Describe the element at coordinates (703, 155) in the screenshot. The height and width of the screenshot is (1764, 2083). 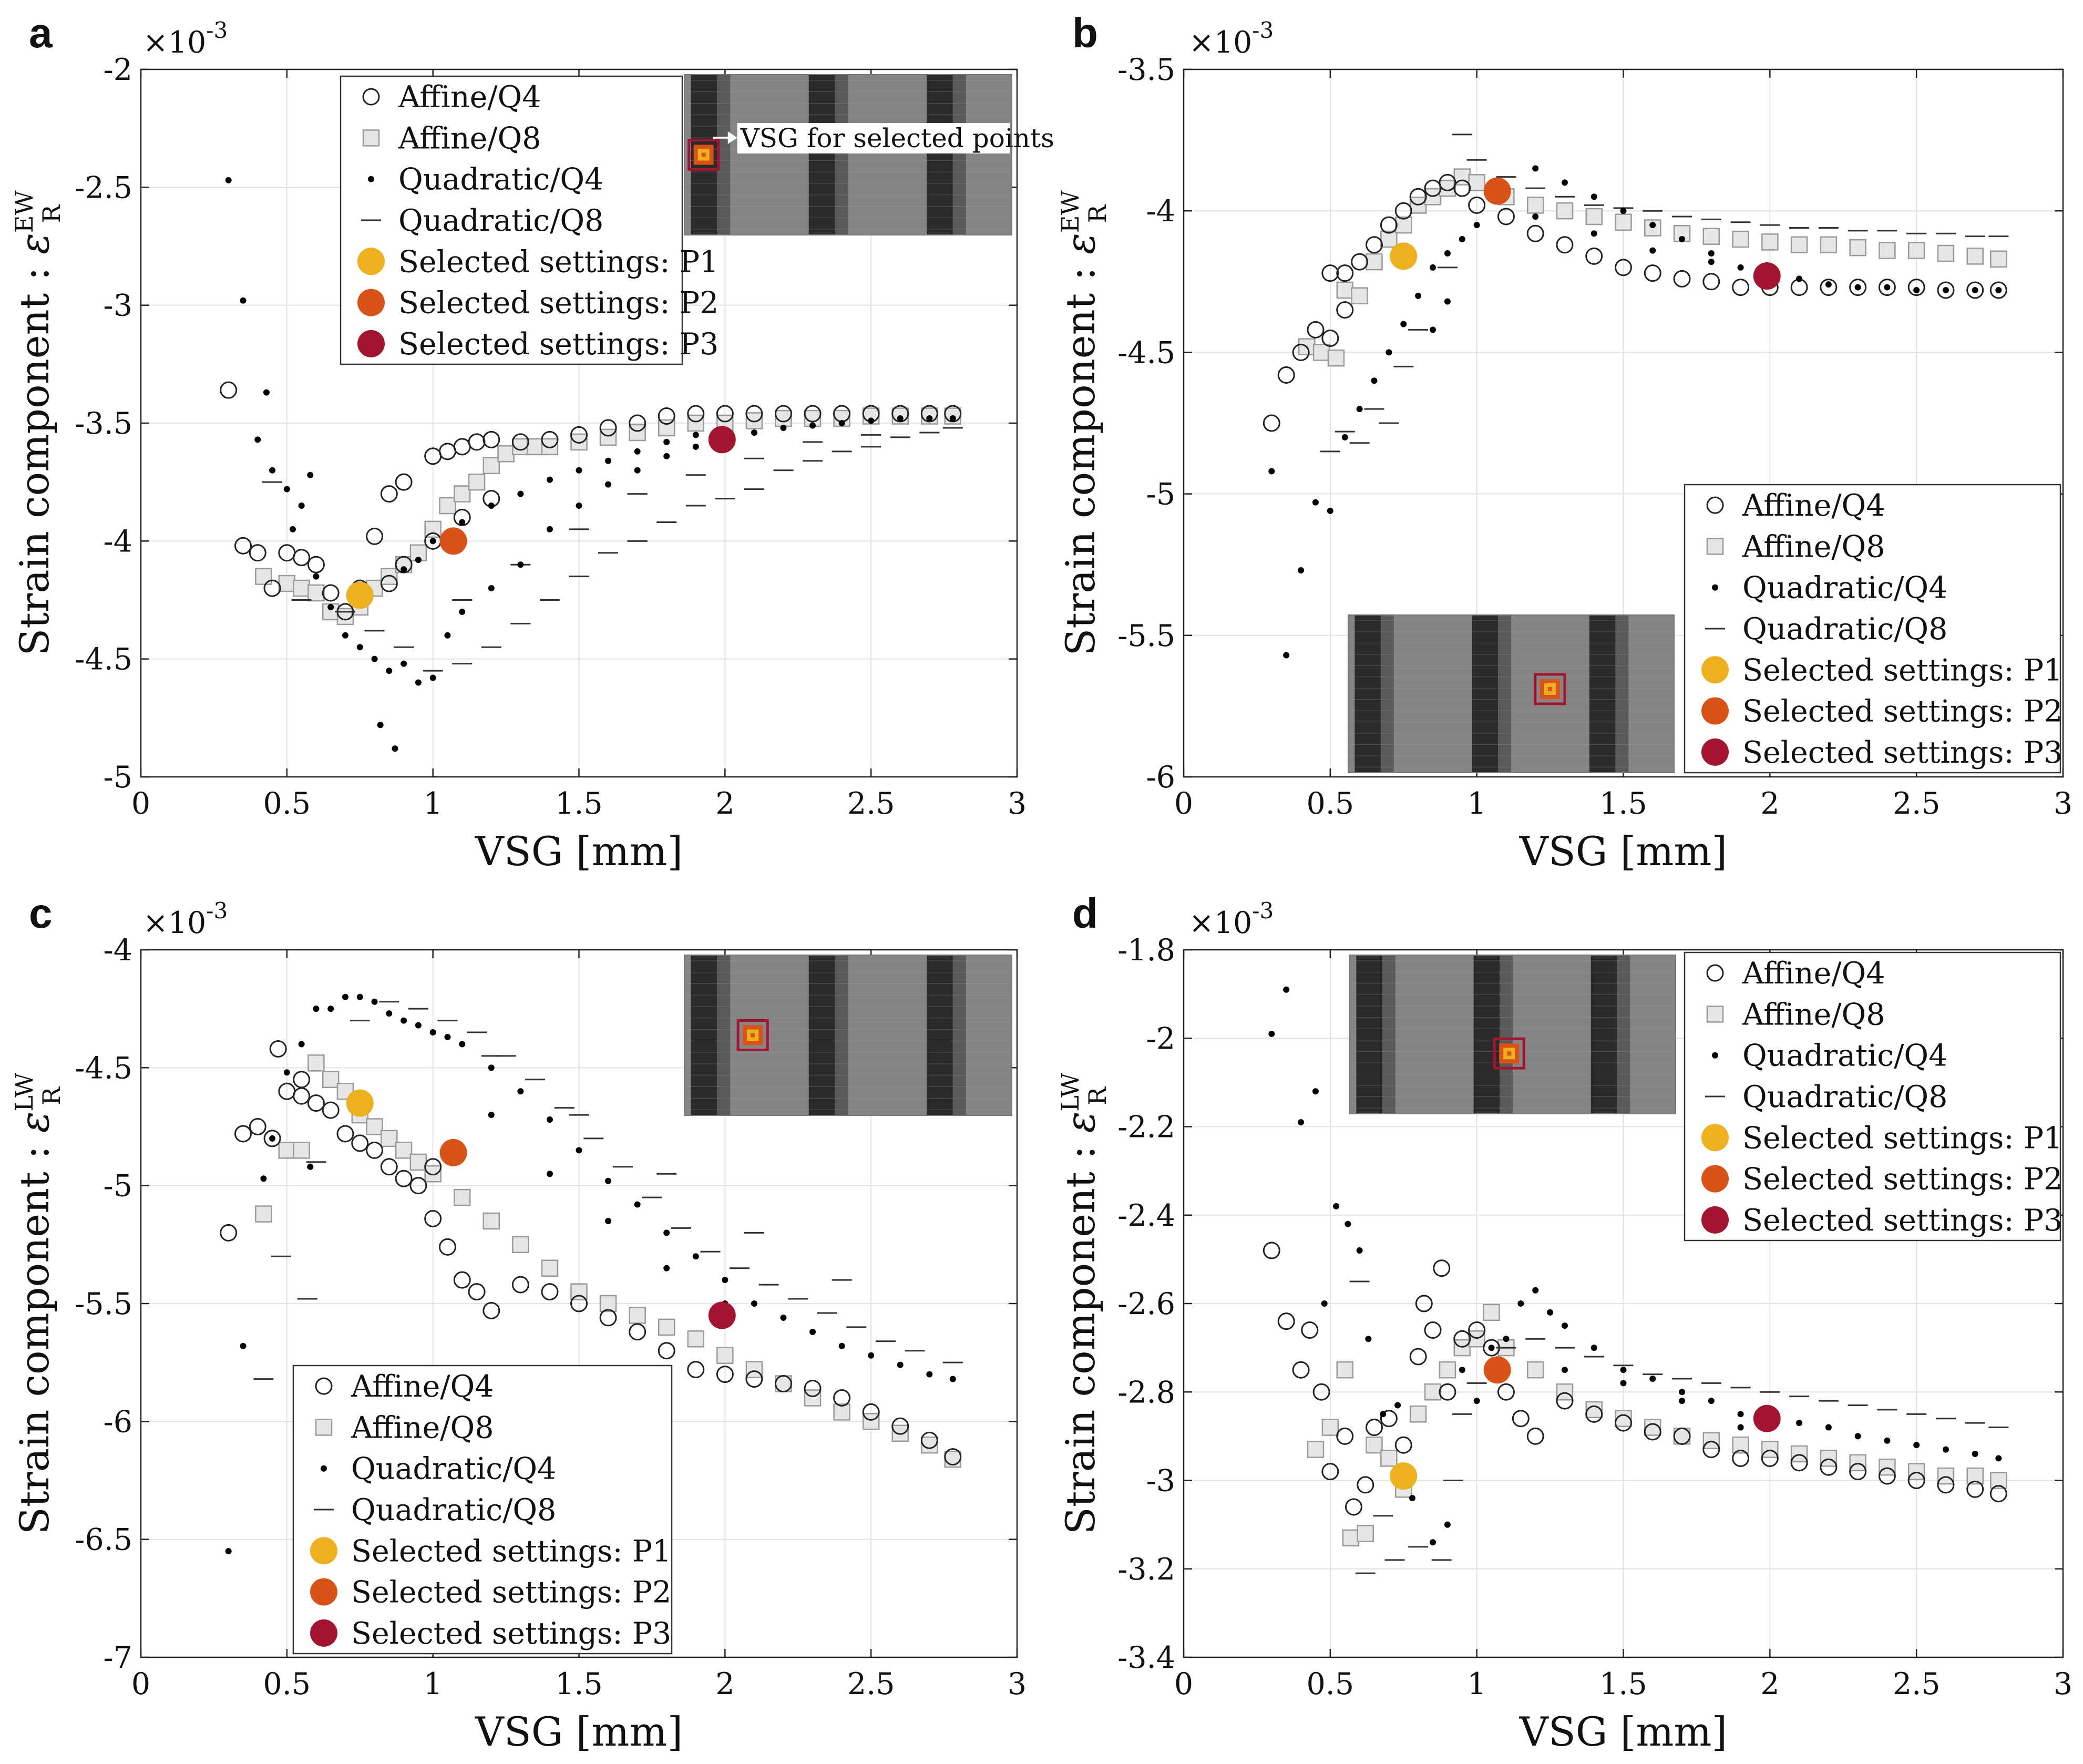
I see `vsg-box-center` at that location.